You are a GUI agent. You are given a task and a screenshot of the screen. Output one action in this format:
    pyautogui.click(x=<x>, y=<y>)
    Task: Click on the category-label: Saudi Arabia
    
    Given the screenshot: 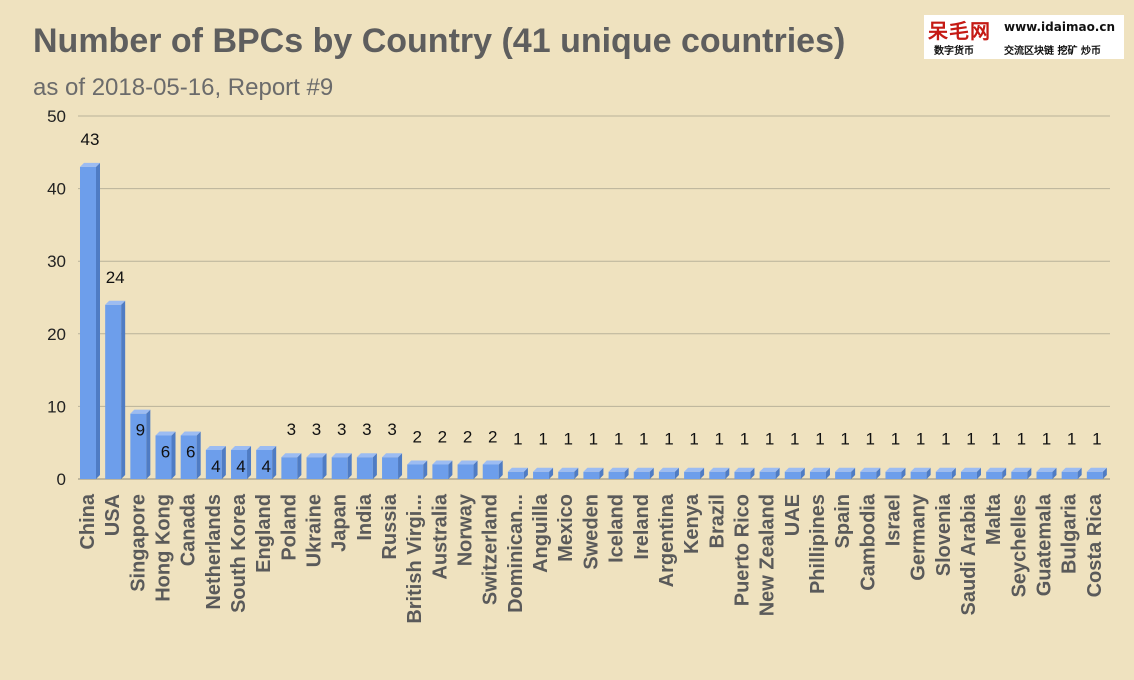 What is the action you would take?
    pyautogui.click(x=969, y=554)
    